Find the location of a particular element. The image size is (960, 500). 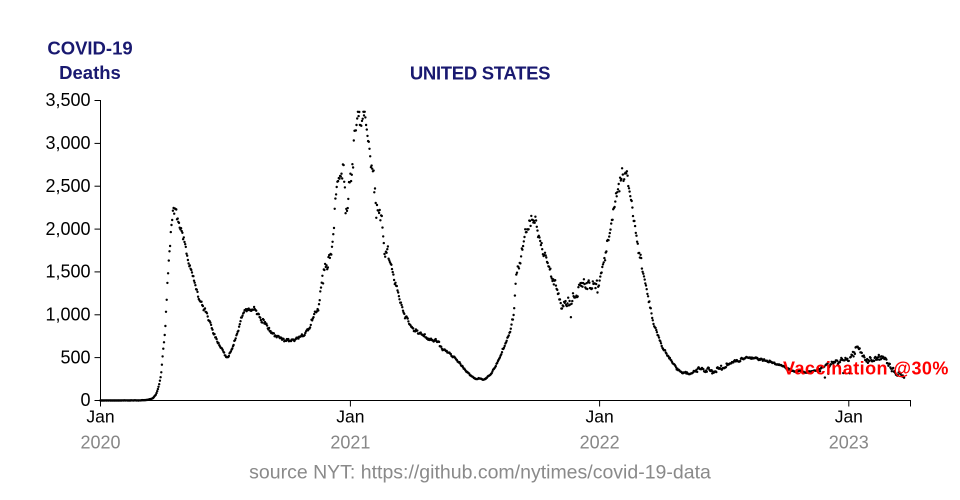

svg-text: 2020 is located at coordinates (100, 443).